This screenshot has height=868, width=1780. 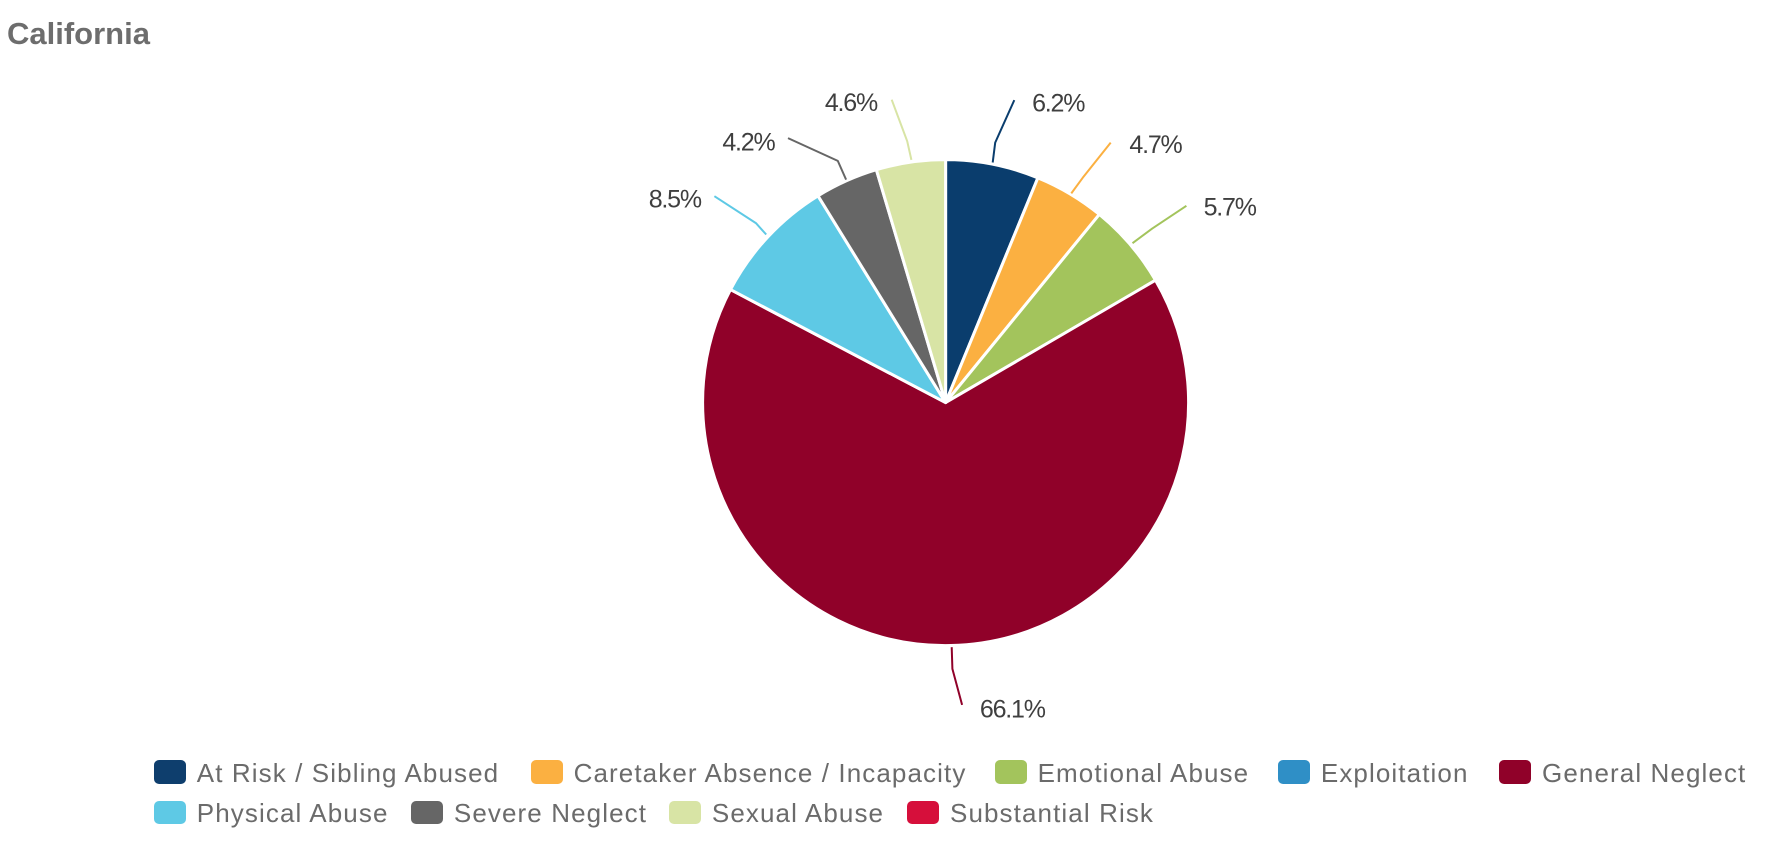 I want to click on svg-text: 6.2%, so click(x=1058, y=103).